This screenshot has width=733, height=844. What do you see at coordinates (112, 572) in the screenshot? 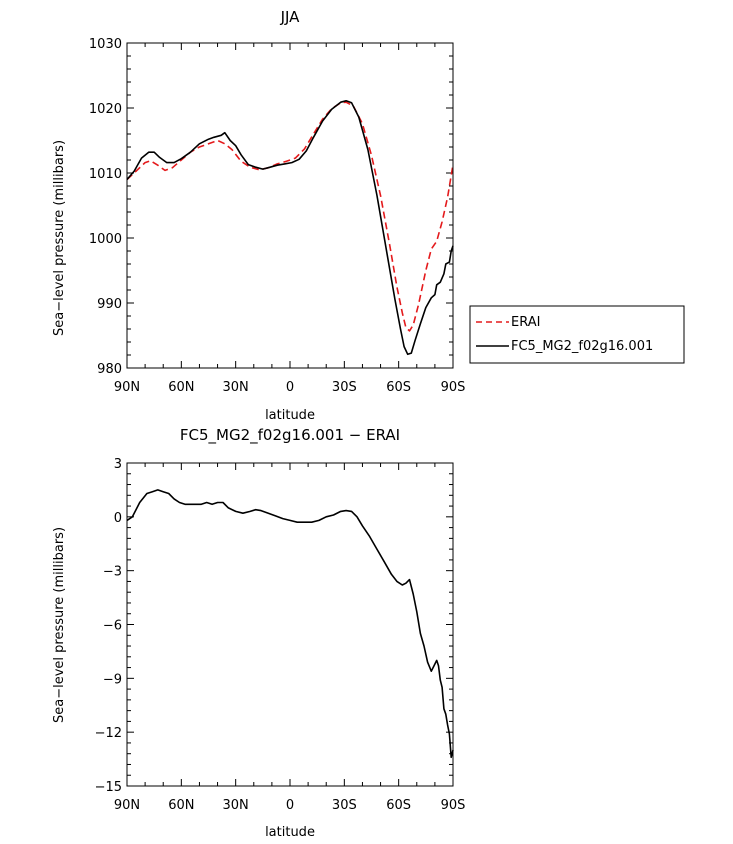
I see `y-tick-label: −3` at bounding box center [112, 572].